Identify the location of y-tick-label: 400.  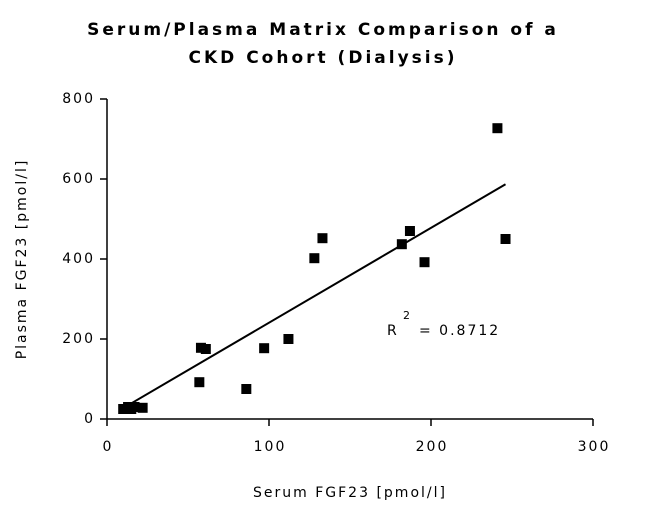
(78, 259).